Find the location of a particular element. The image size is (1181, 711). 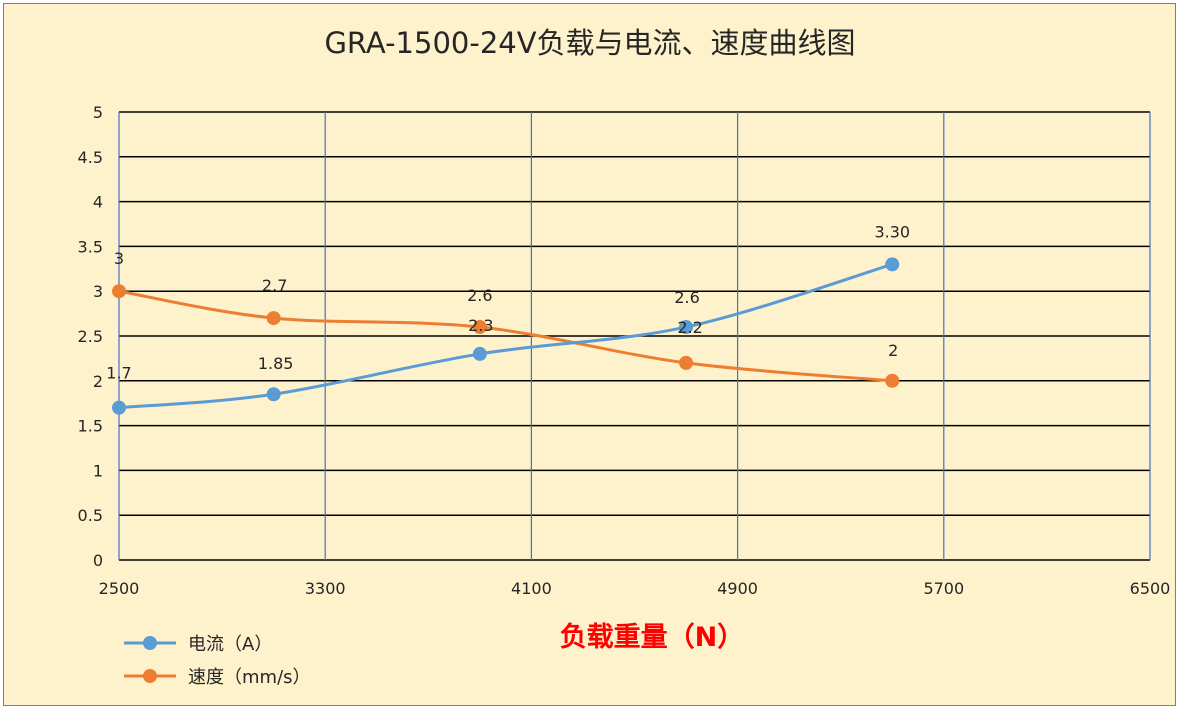

chart-title: GRA-1500-24V负载与电流、速度曲线图 is located at coordinates (589, 43).